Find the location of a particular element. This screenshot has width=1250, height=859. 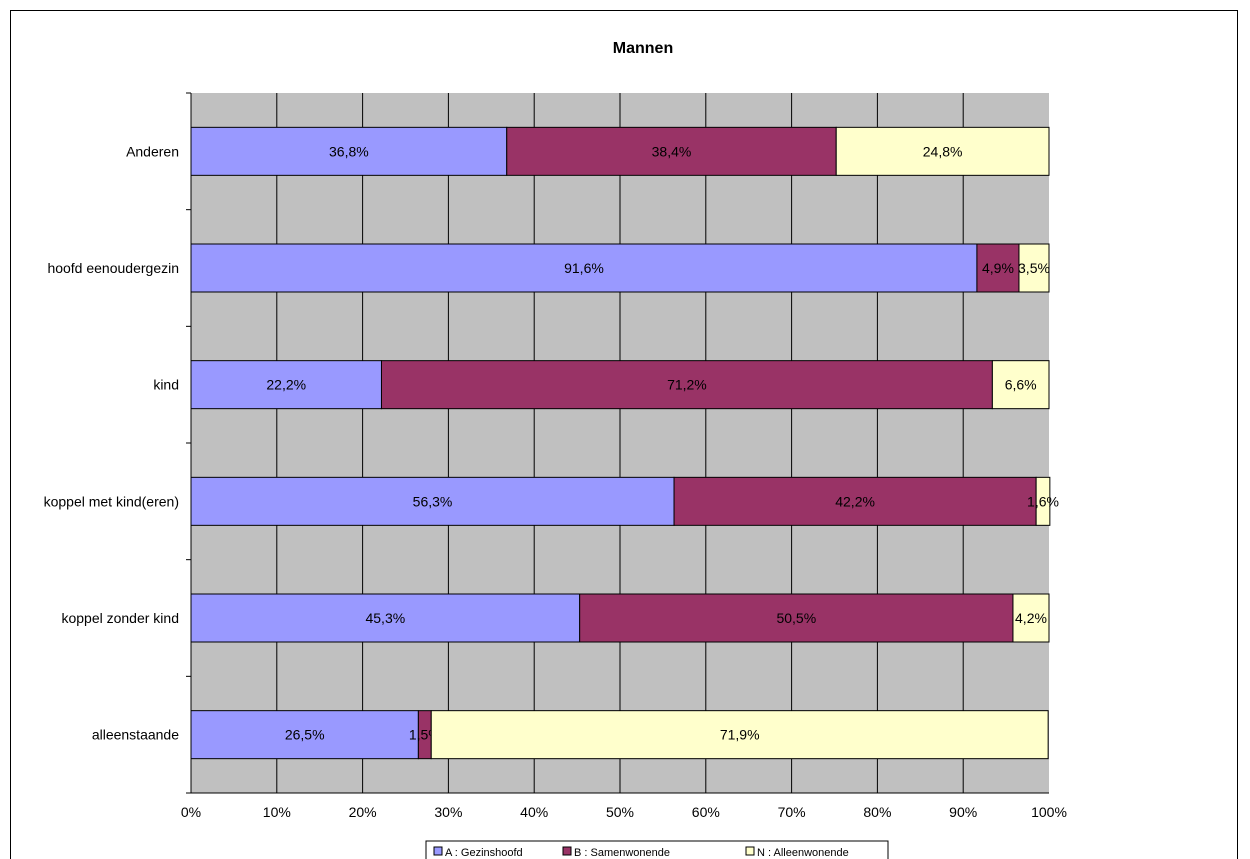

x-tick-label: 30% is located at coordinates (448, 812).